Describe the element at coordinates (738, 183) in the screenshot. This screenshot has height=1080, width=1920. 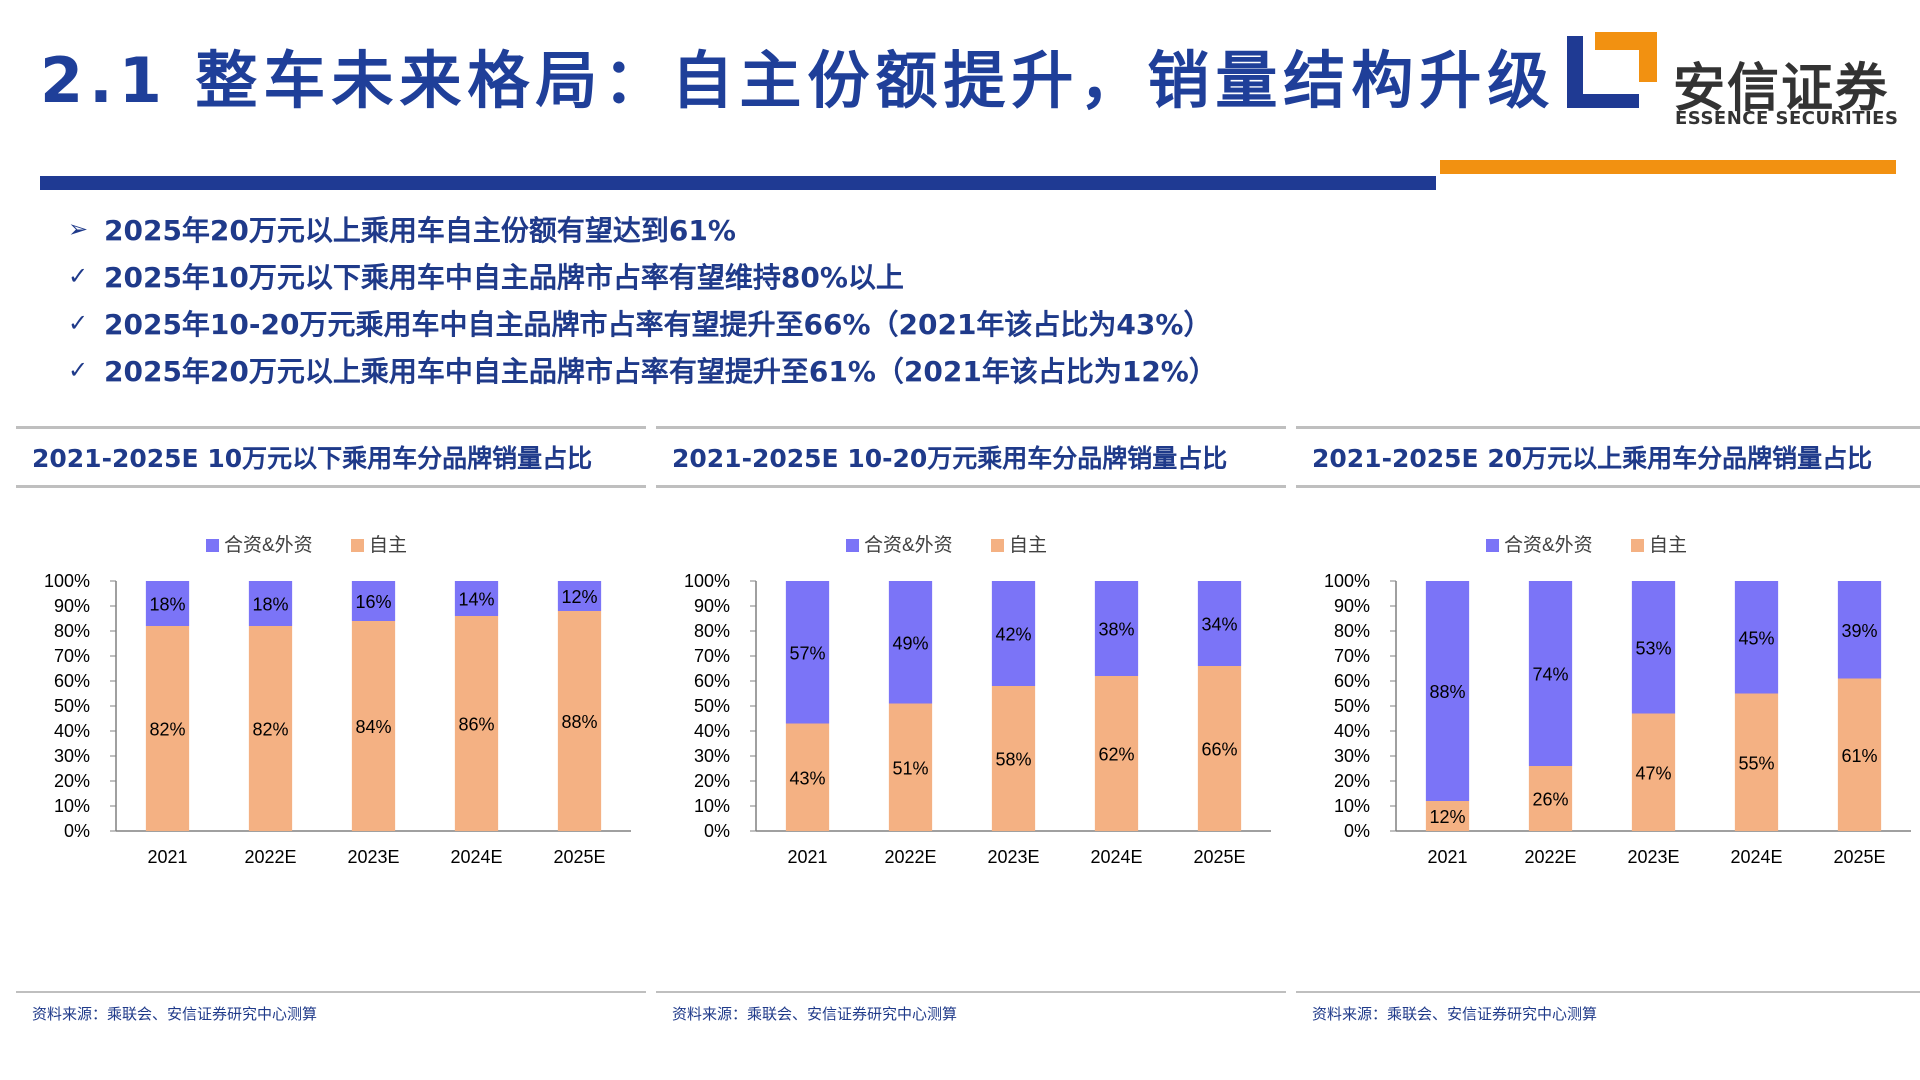
I see `header-divider-blue` at that location.